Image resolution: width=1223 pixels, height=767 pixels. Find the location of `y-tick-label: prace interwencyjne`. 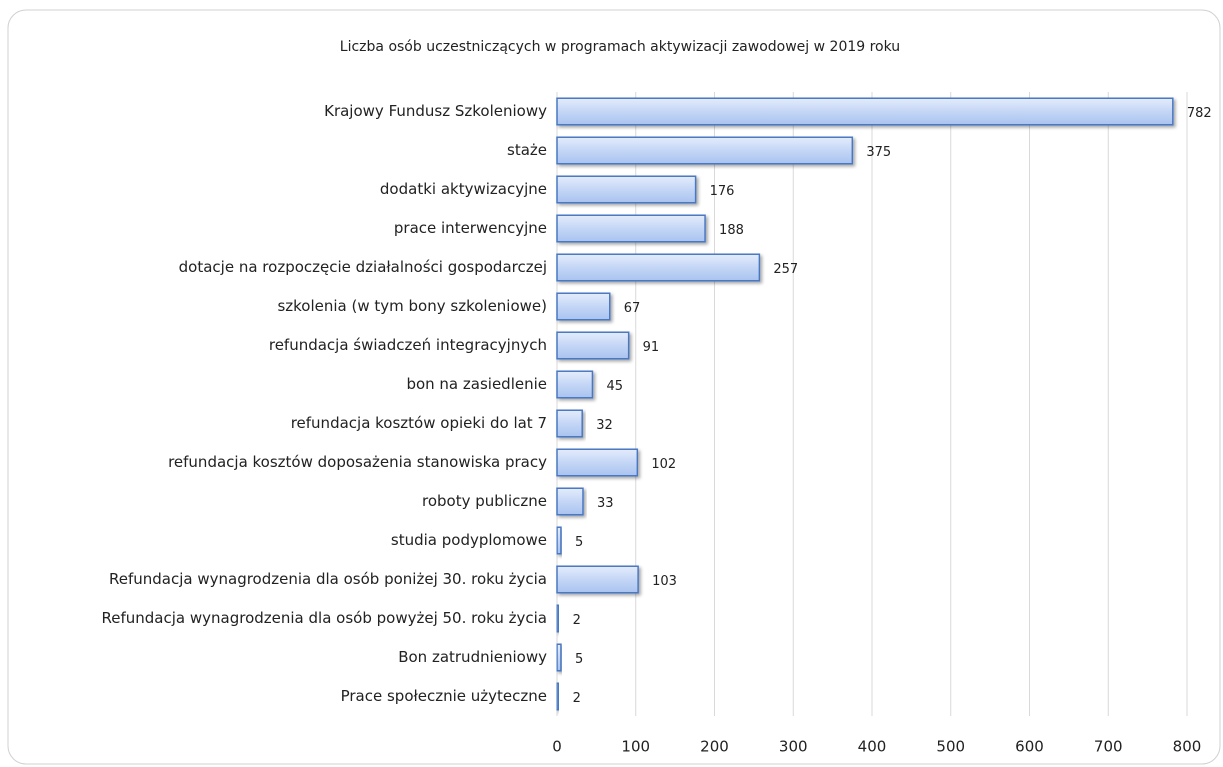

y-tick-label: prace interwencyjne is located at coordinates (470, 228).